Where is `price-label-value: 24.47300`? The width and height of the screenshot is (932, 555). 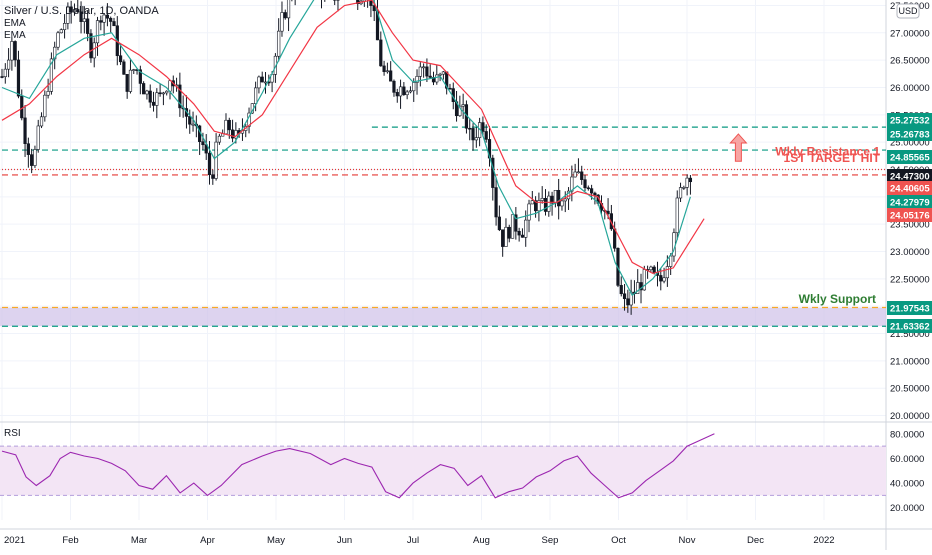
price-label-value: 24.47300 is located at coordinates (910, 177).